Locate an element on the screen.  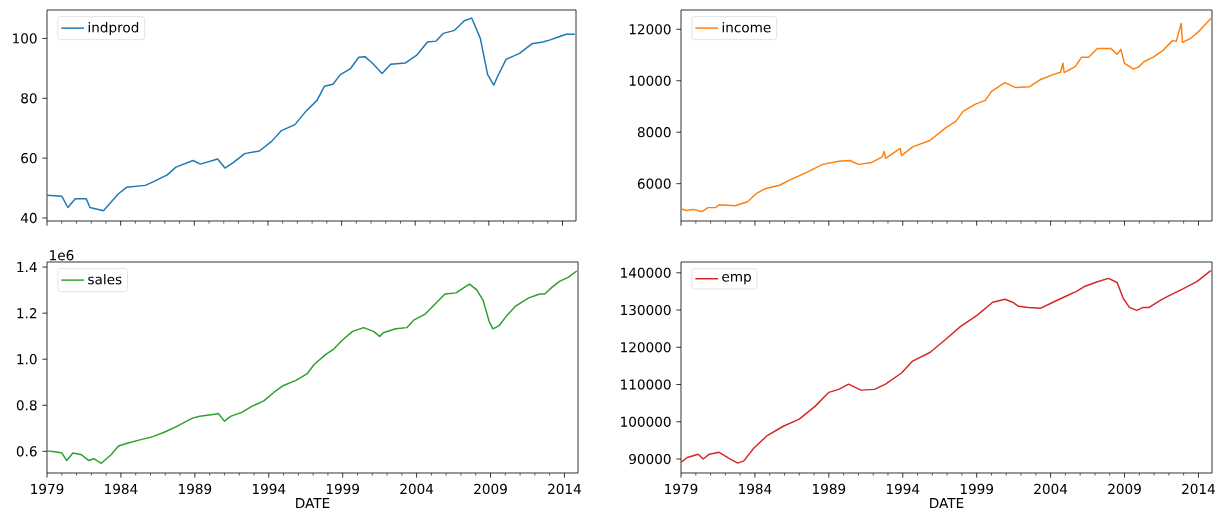
y-tick-label: 80 is located at coordinates (29, 98).